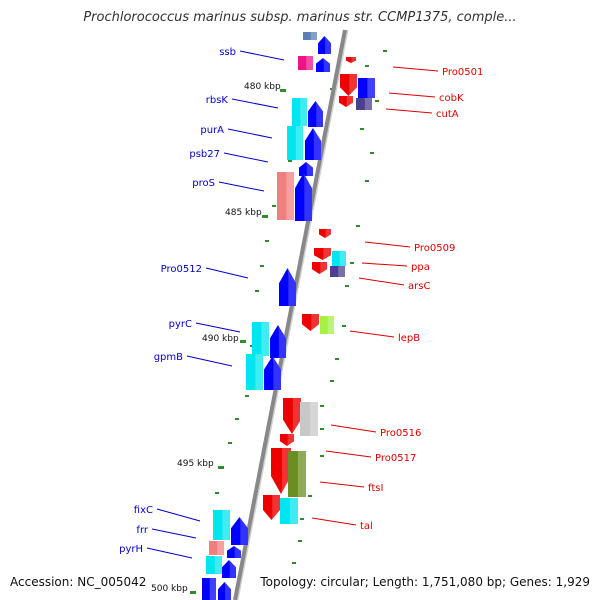 The height and width of the screenshot is (600, 600). Describe the element at coordinates (204, 154) in the screenshot. I see `gene-label-psb27: psb27` at that location.